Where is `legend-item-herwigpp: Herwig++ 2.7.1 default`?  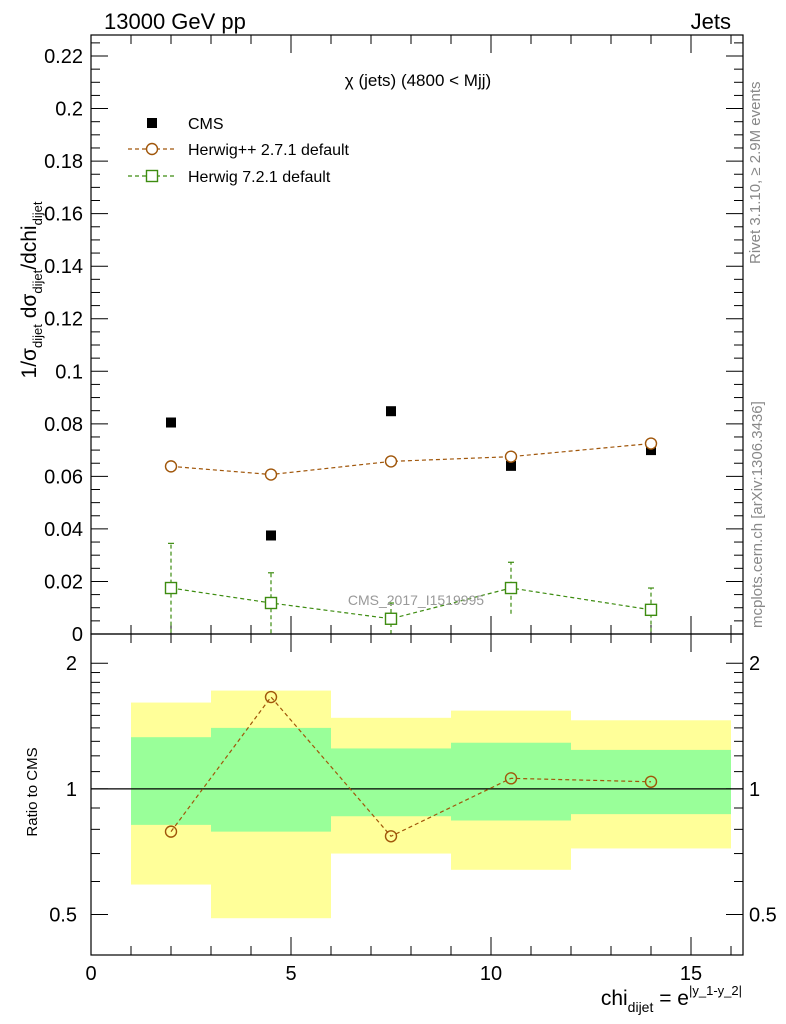 legend-item-herwigpp: Herwig++ 2.7.1 default is located at coordinates (239, 150).